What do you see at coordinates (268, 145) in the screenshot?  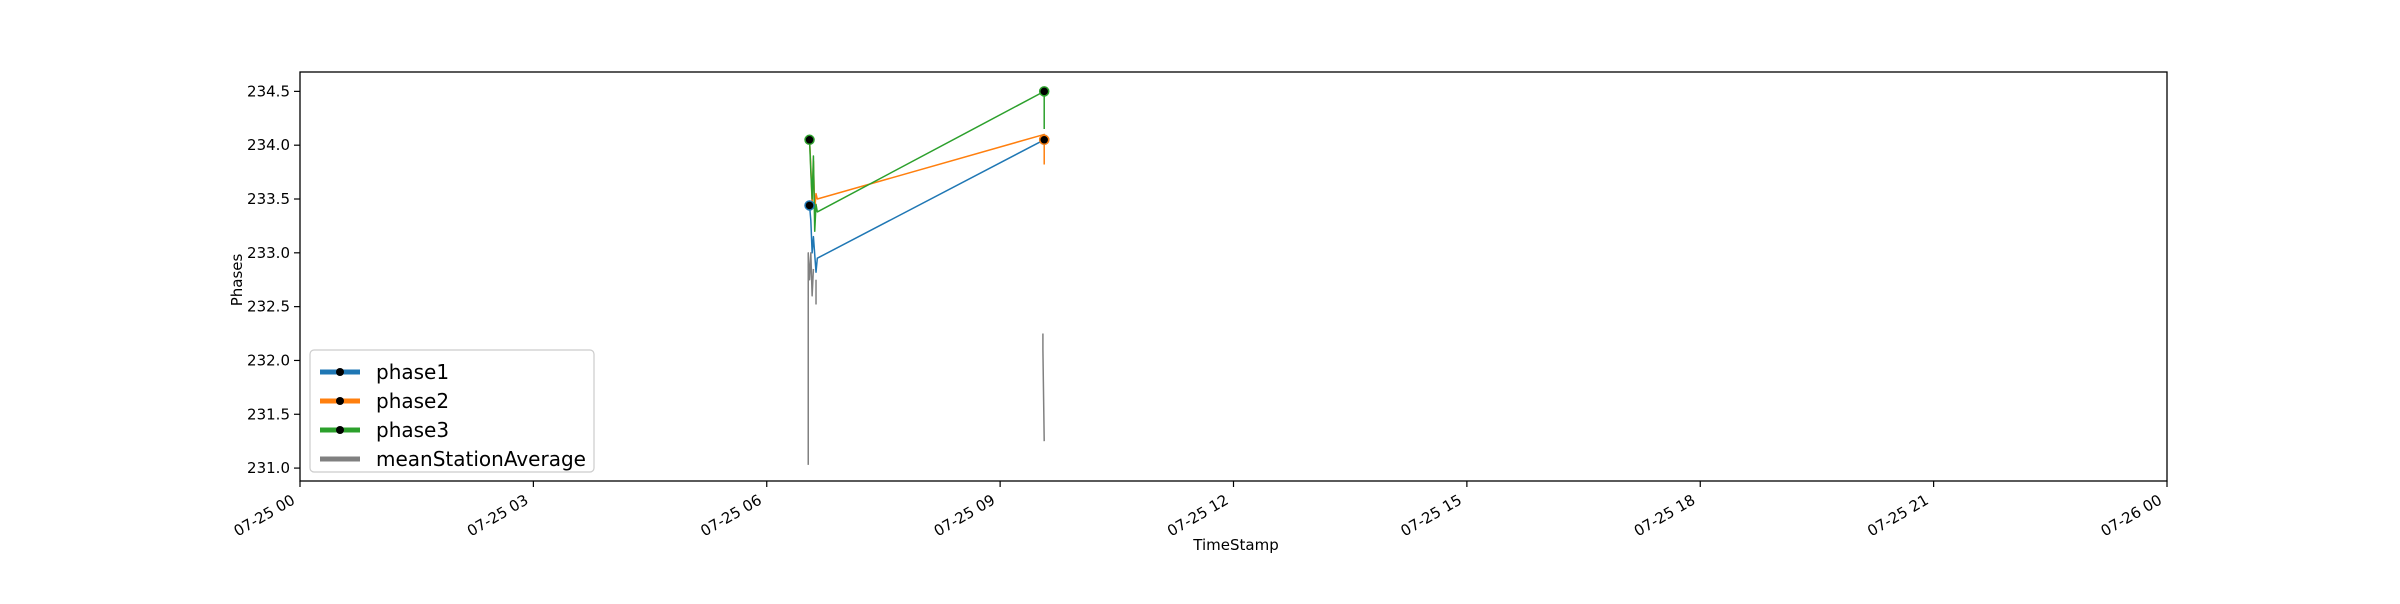 I see `y-tick-label: 234.0` at bounding box center [268, 145].